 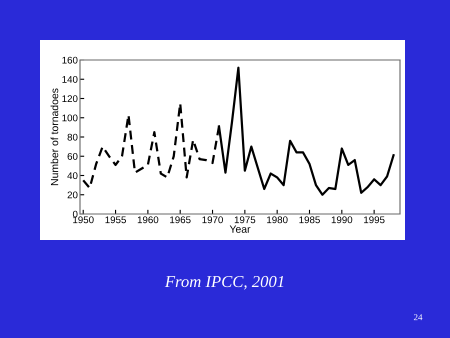 I want to click on x-tick-label: 1955, so click(x=115, y=220).